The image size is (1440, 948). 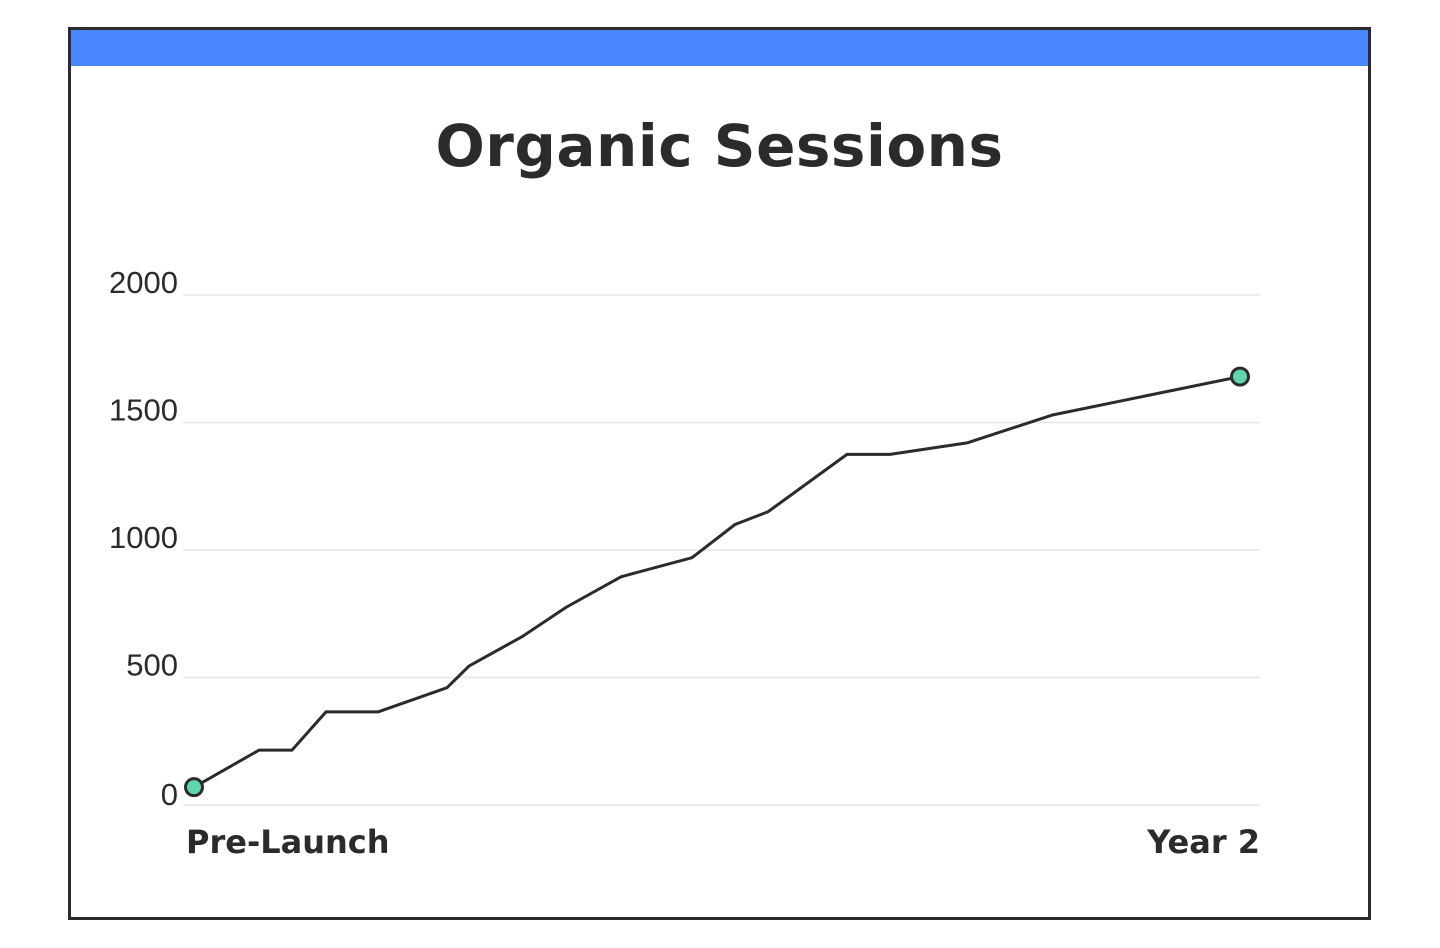 I want to click on y-tick-label-0: 0, so click(x=169, y=794).